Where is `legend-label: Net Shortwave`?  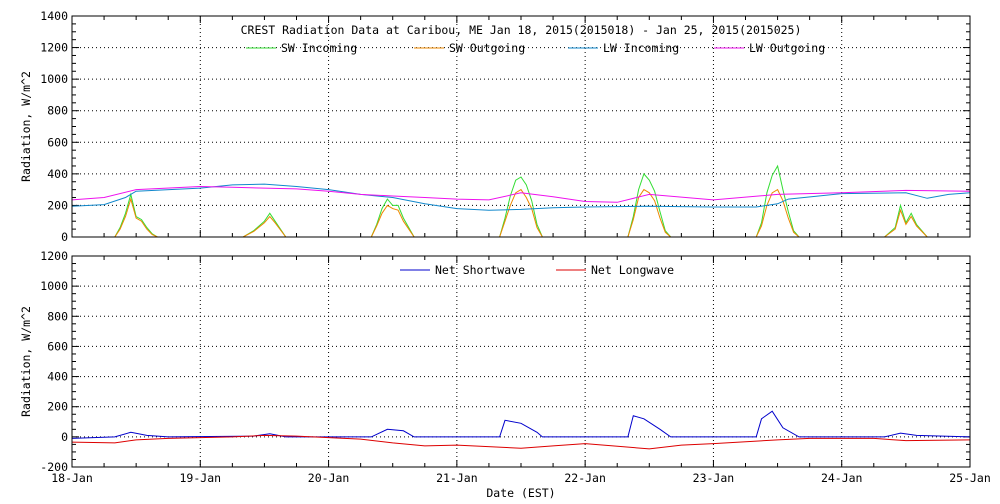 legend-label: Net Shortwave is located at coordinates (480, 270).